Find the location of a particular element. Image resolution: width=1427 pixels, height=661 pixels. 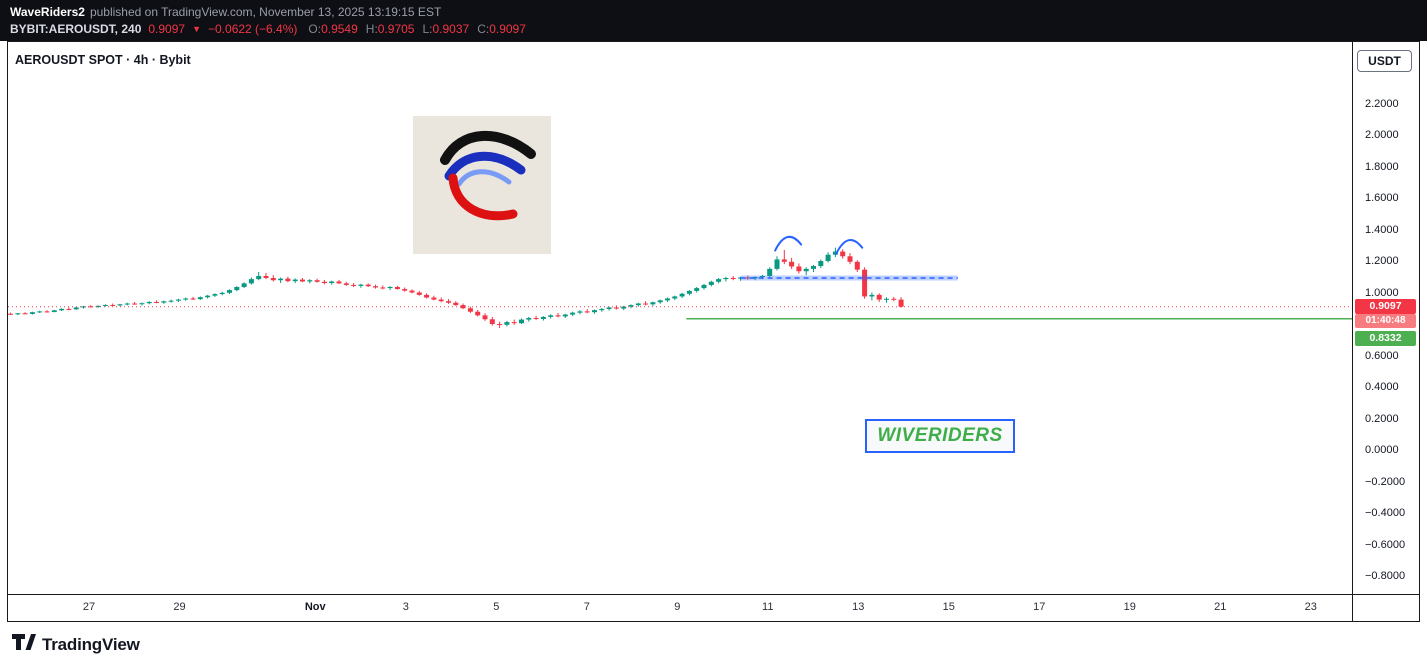

time-tick-label: 17 is located at coordinates (1039, 607).